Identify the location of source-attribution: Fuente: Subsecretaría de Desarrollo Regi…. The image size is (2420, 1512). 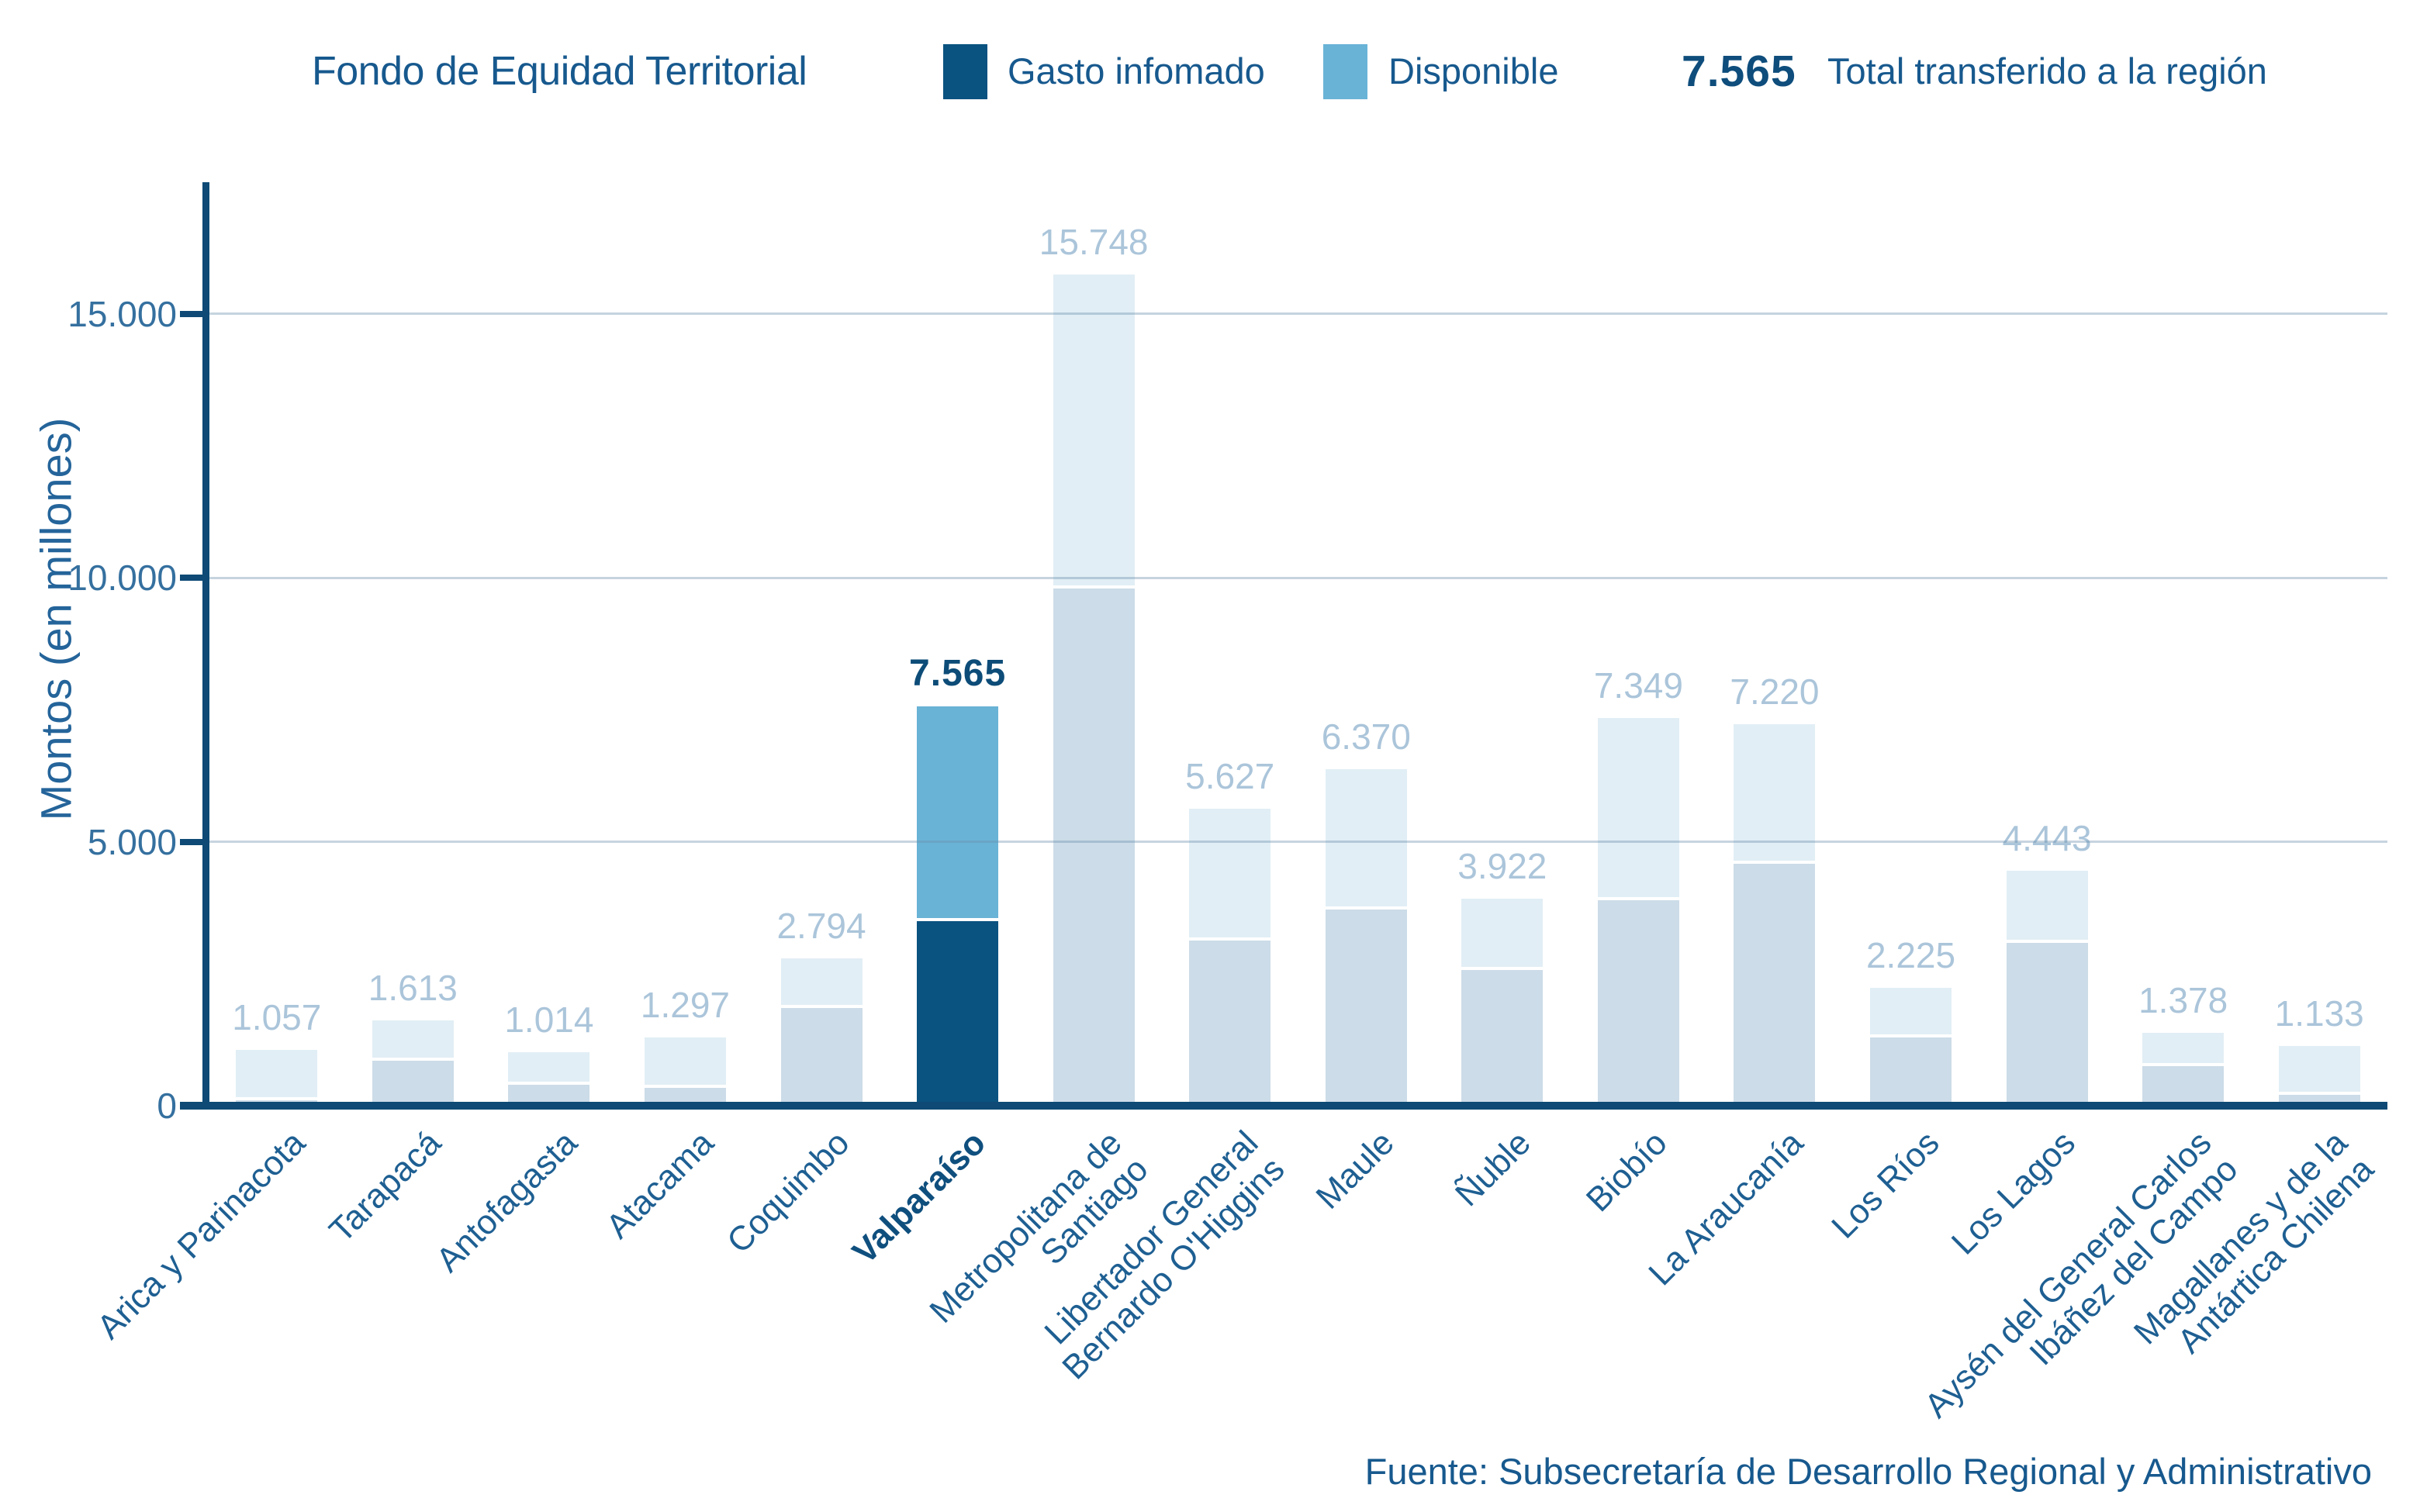
(1868, 1471).